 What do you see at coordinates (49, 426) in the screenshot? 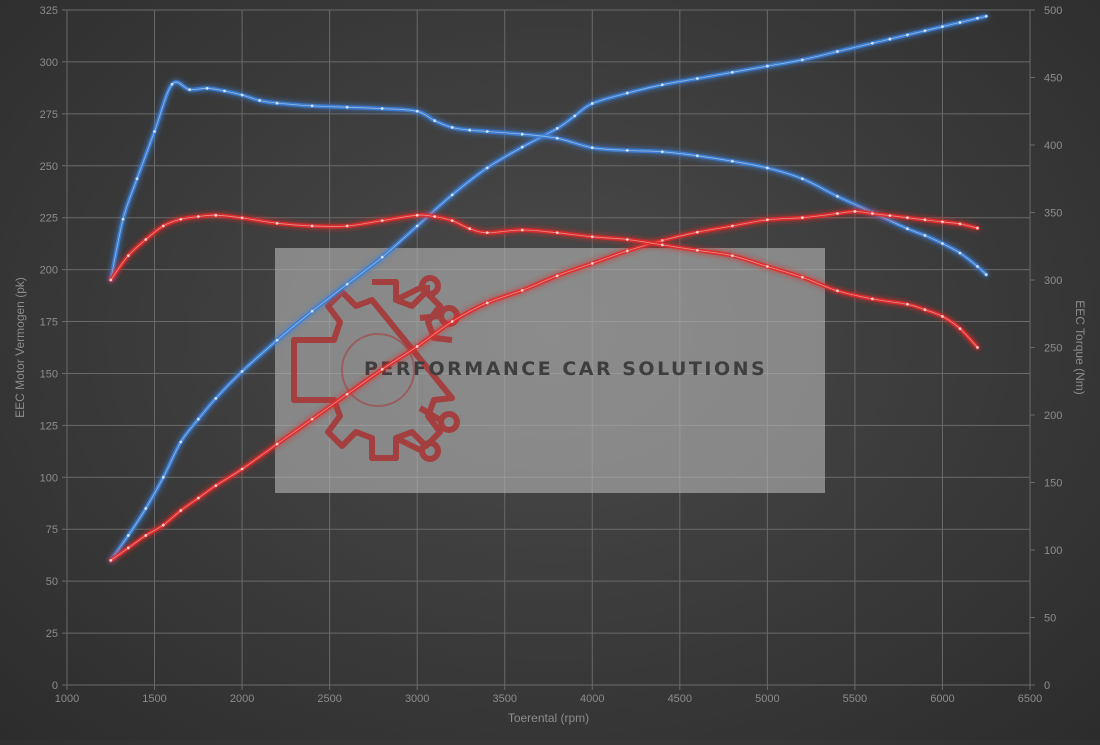
I see `y-left-tick-label: 125` at bounding box center [49, 426].